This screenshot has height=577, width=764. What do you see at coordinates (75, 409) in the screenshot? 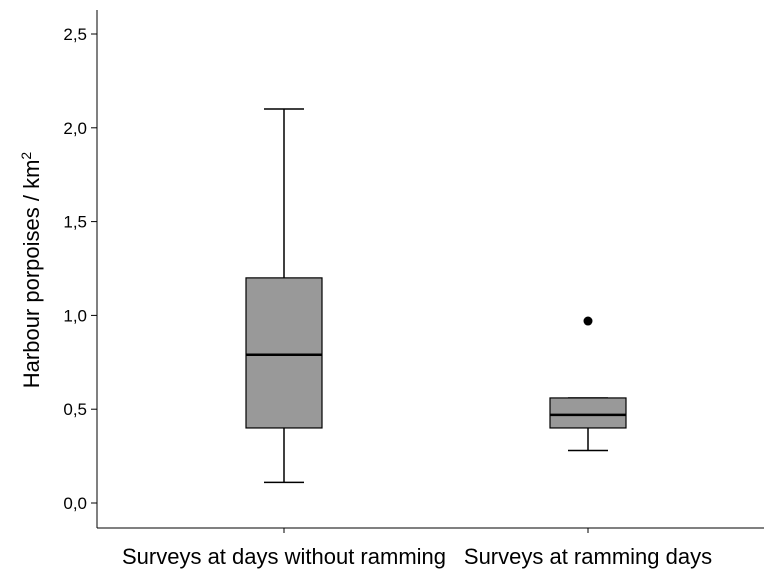
I see `y-tick-label: 0,5` at bounding box center [75, 409].